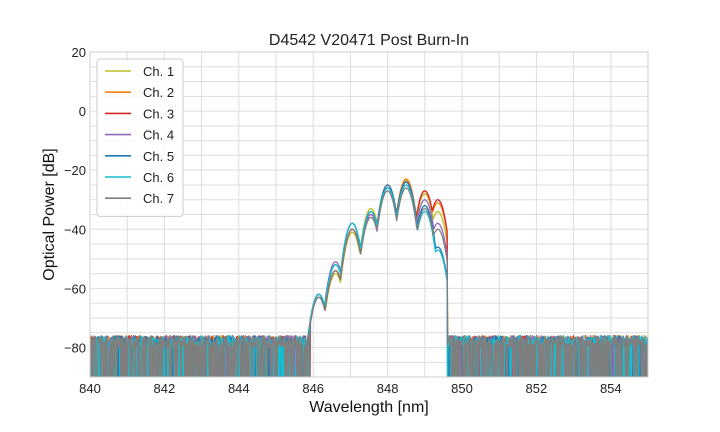 Image resolution: width=720 pixels, height=432 pixels. I want to click on y-tick-label: −80, so click(75, 347).